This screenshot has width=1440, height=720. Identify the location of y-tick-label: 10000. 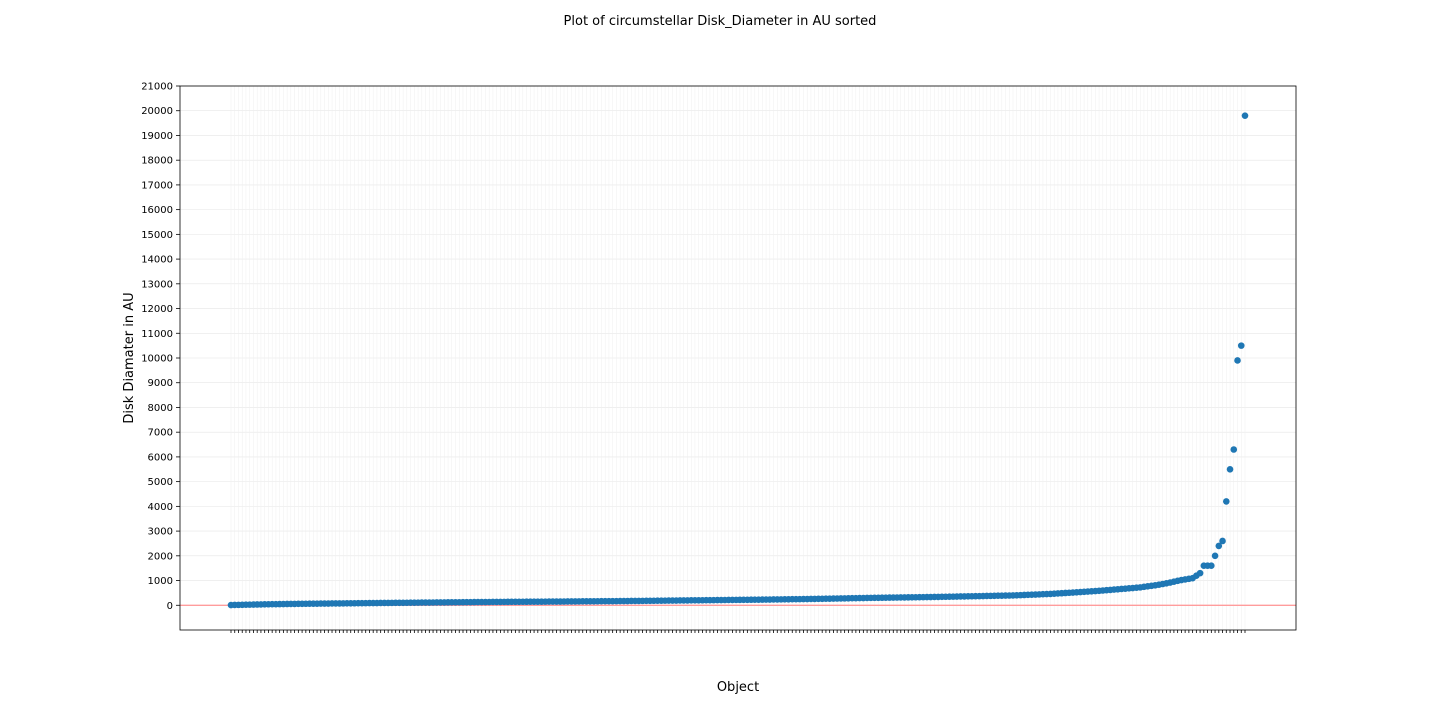
(157, 359).